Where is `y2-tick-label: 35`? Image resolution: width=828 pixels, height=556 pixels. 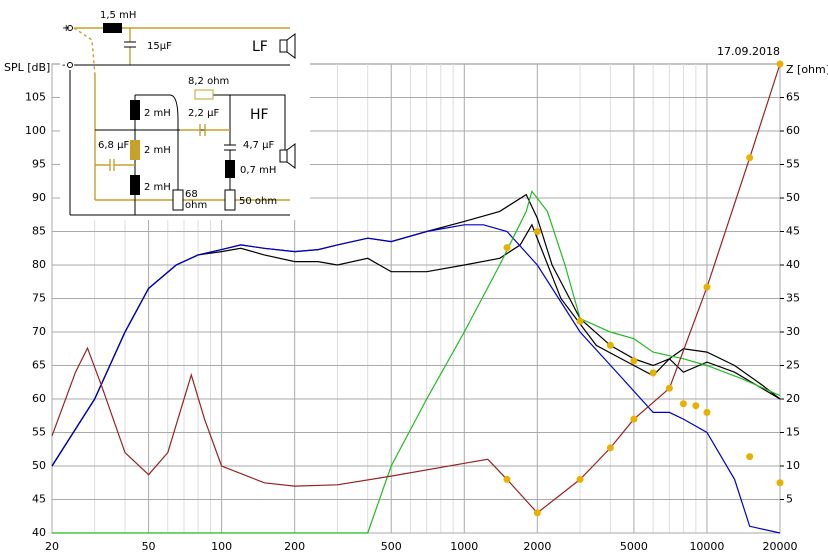
y2-tick-label: 35 is located at coordinates (793, 298).